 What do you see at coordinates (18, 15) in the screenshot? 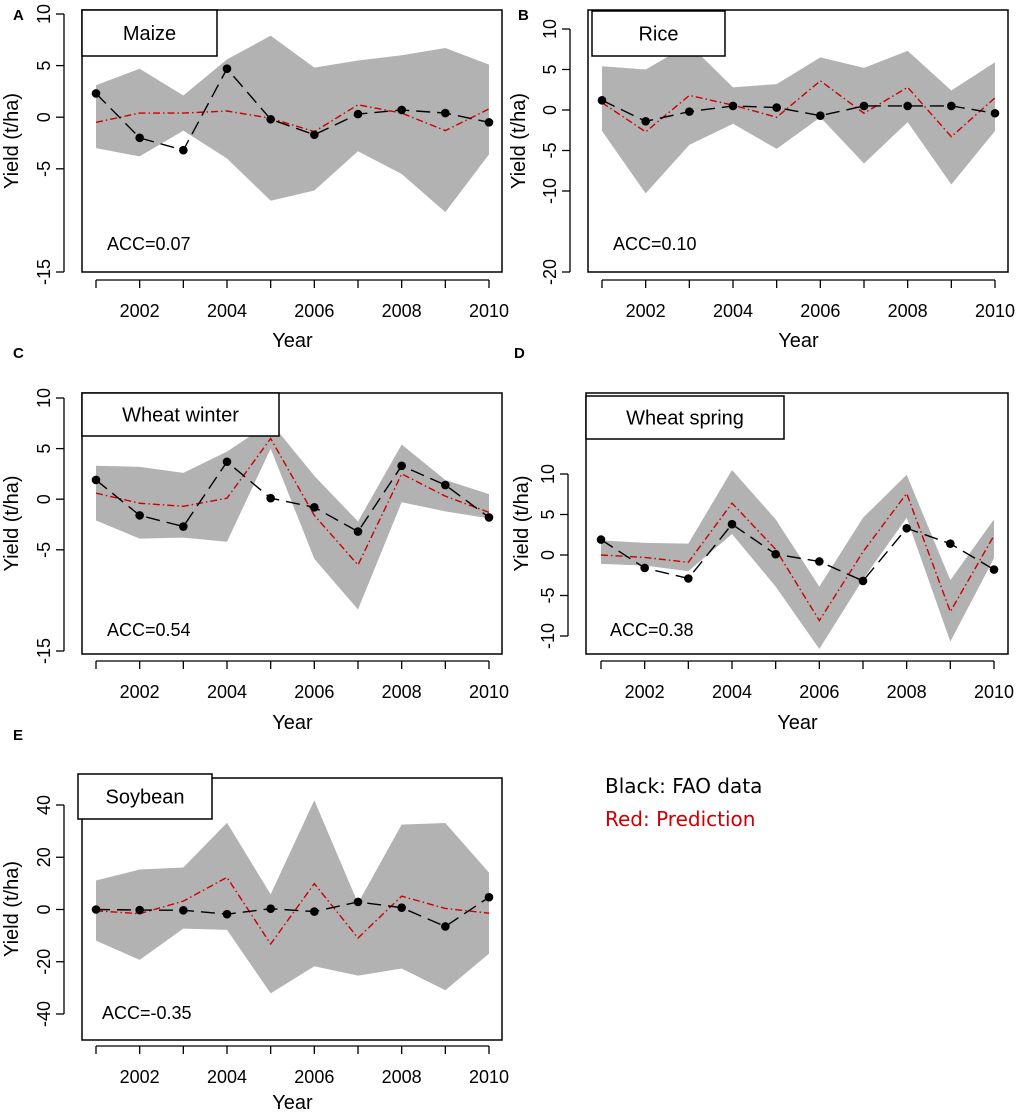
I see `panel-letter: A` at bounding box center [18, 15].